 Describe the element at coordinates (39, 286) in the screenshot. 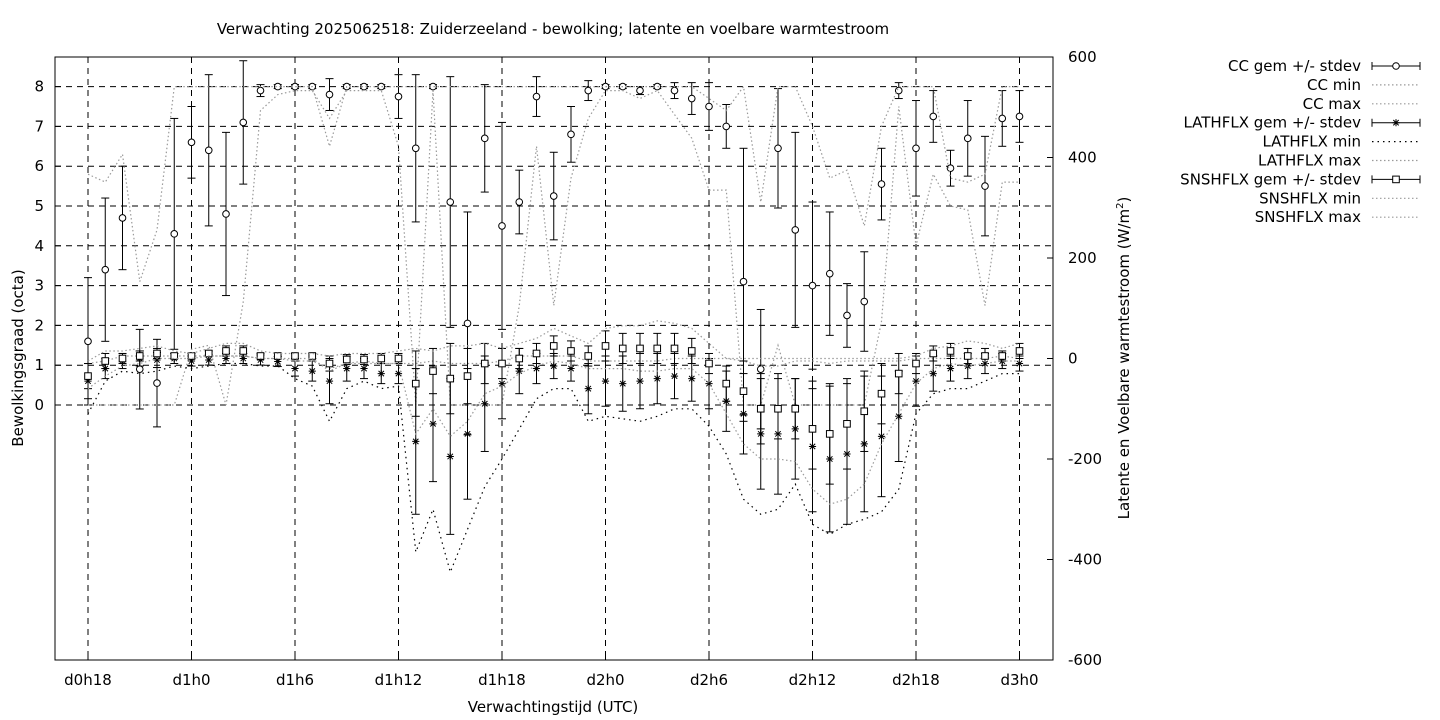

I see `y-tick-label: 3` at that location.